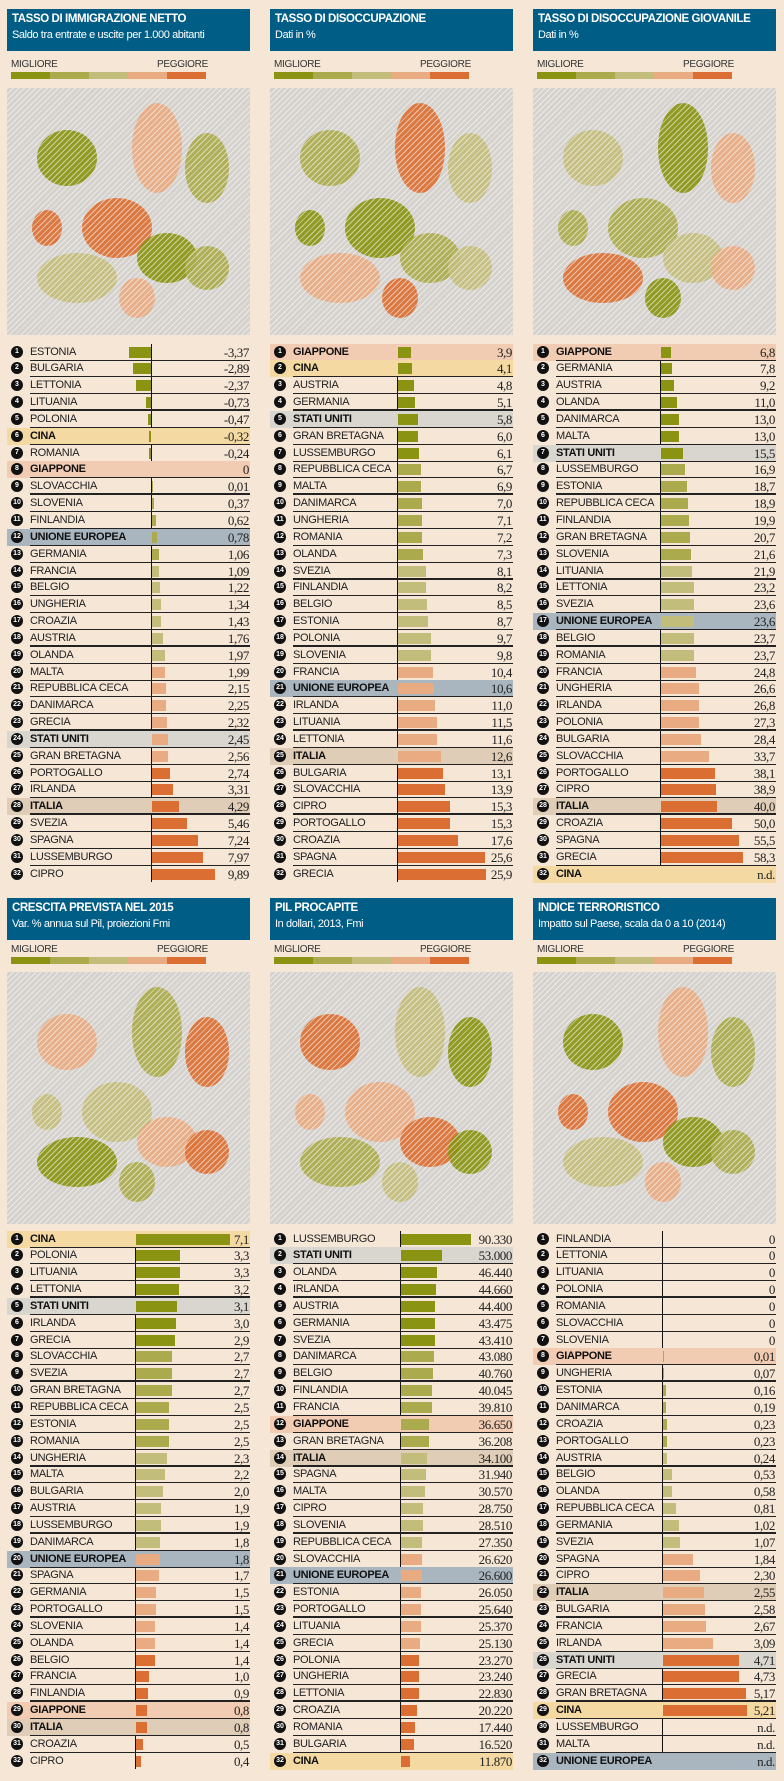 The height and width of the screenshot is (1781, 784). Describe the element at coordinates (543, 486) in the screenshot. I see `rank-badge: 9` at that location.